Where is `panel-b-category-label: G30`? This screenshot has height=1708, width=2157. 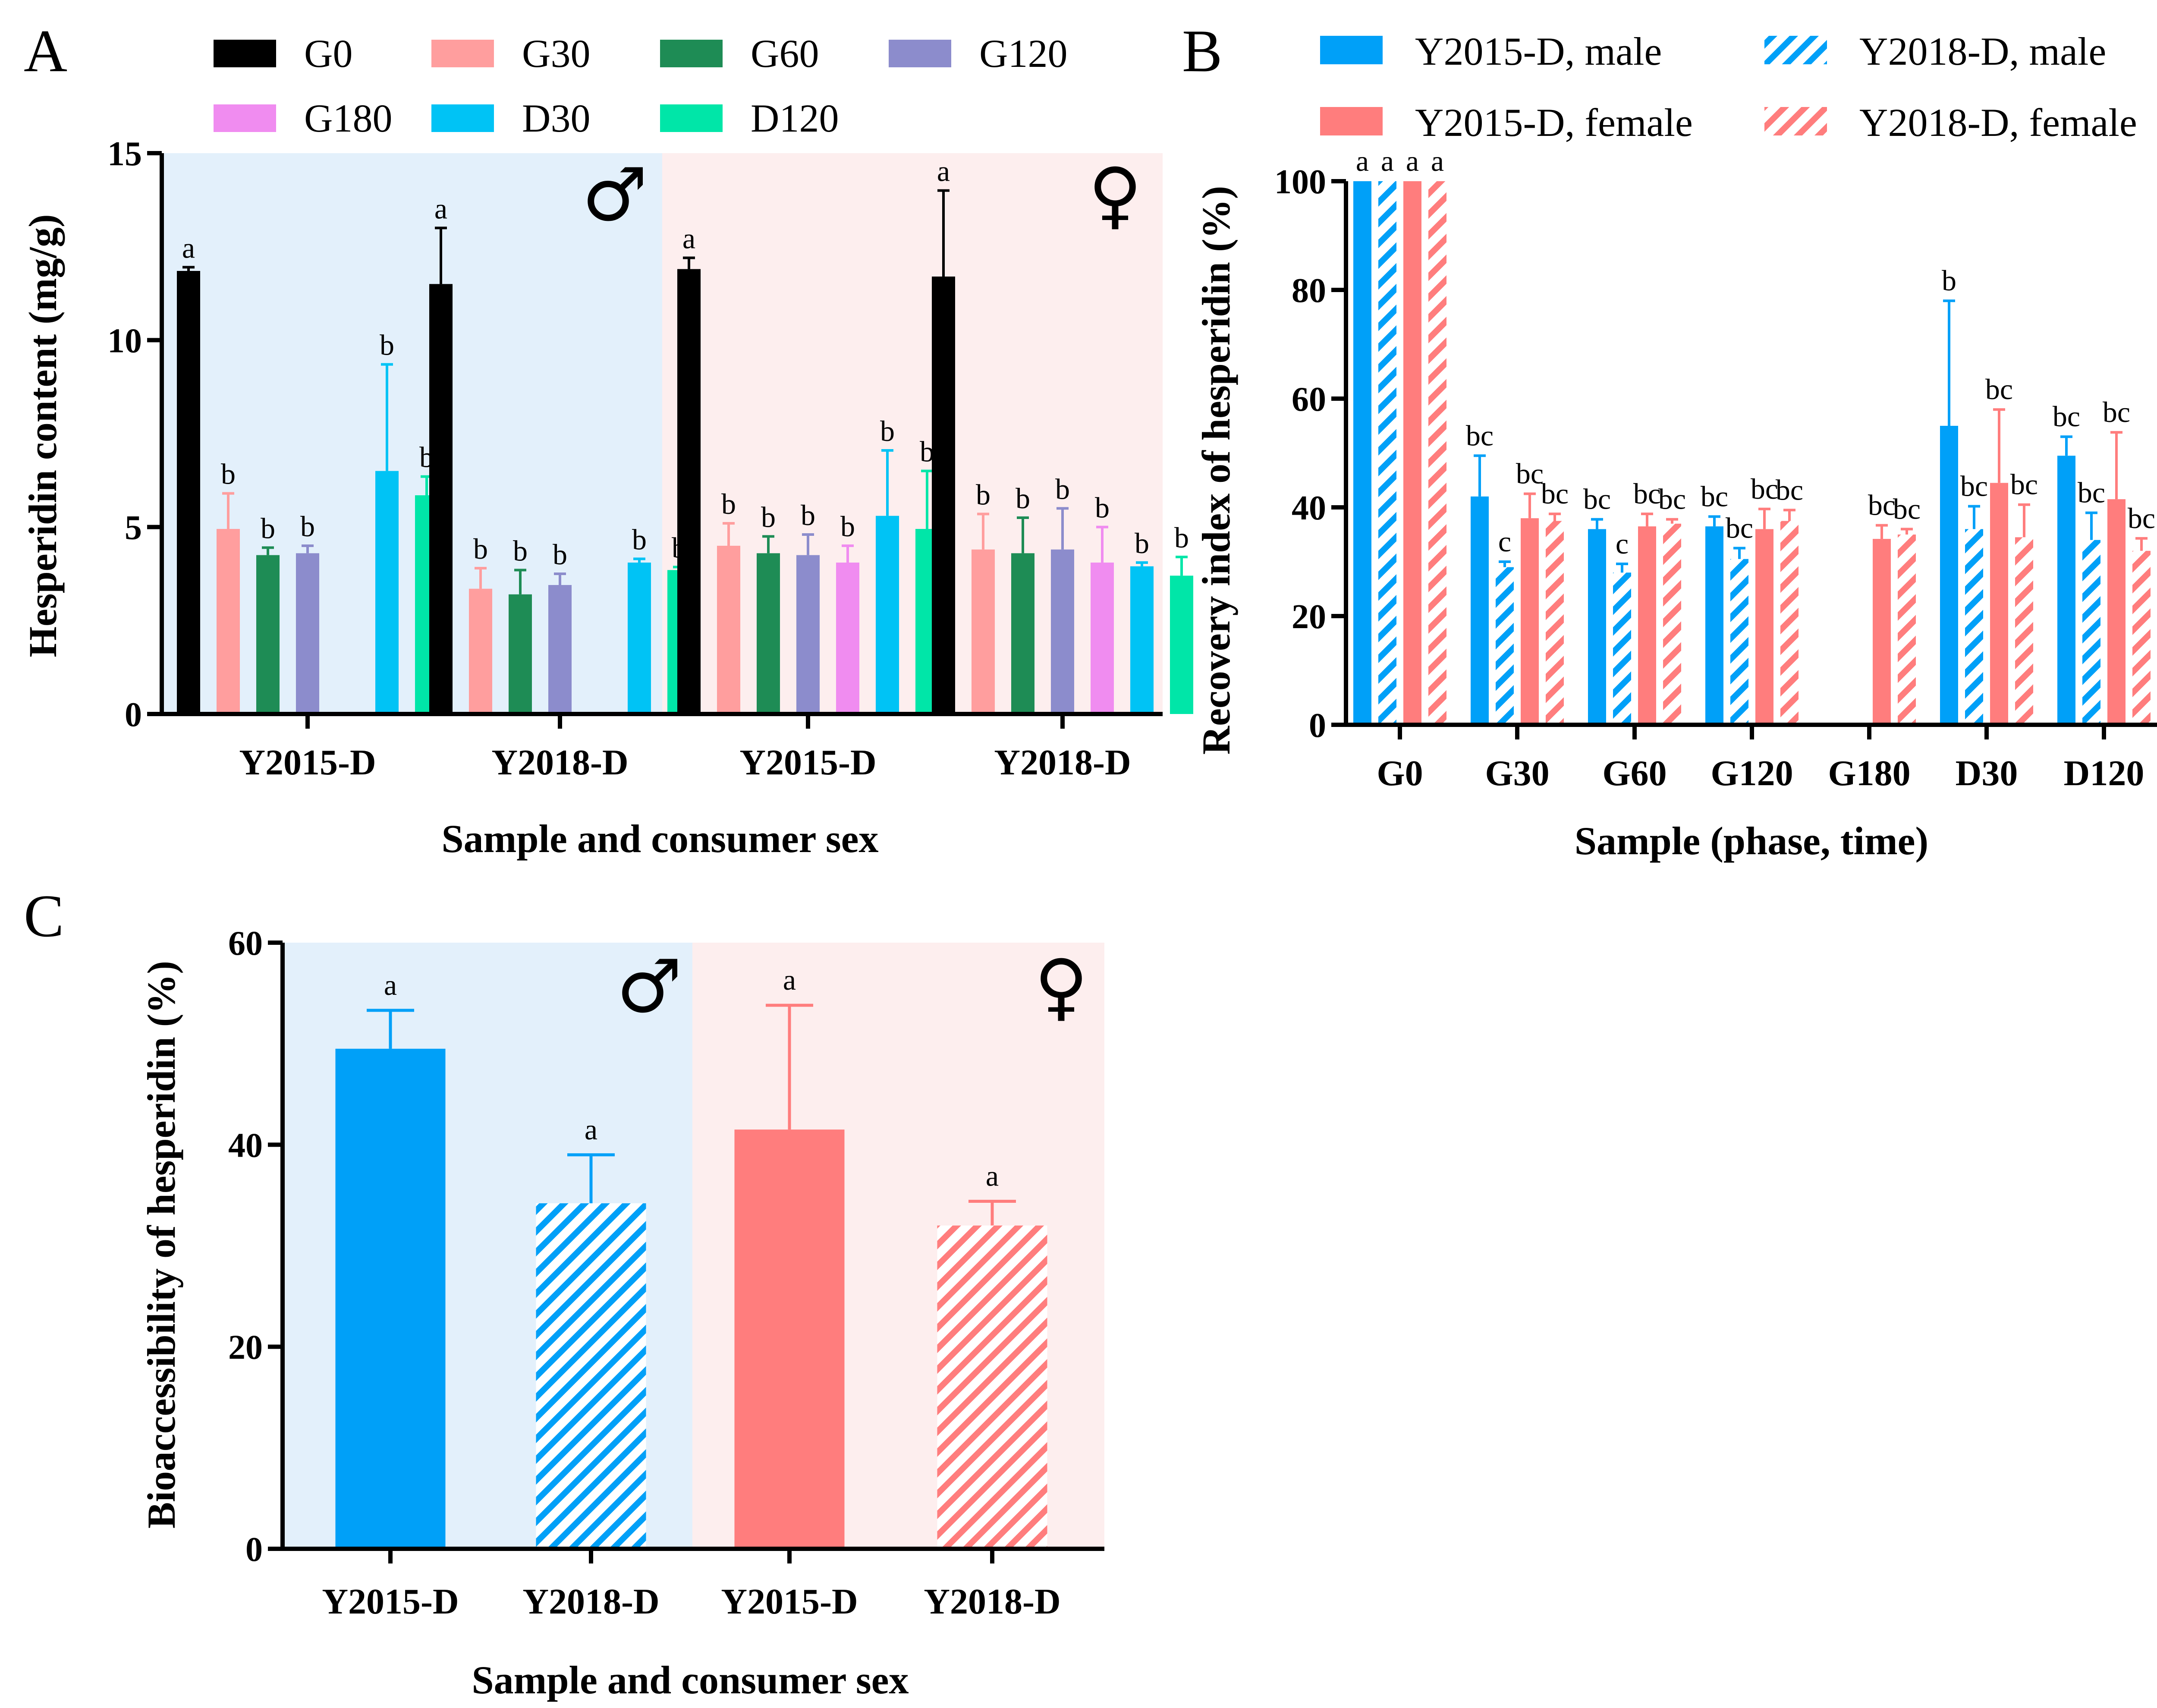 panel-b-category-label: G30 is located at coordinates (1517, 773).